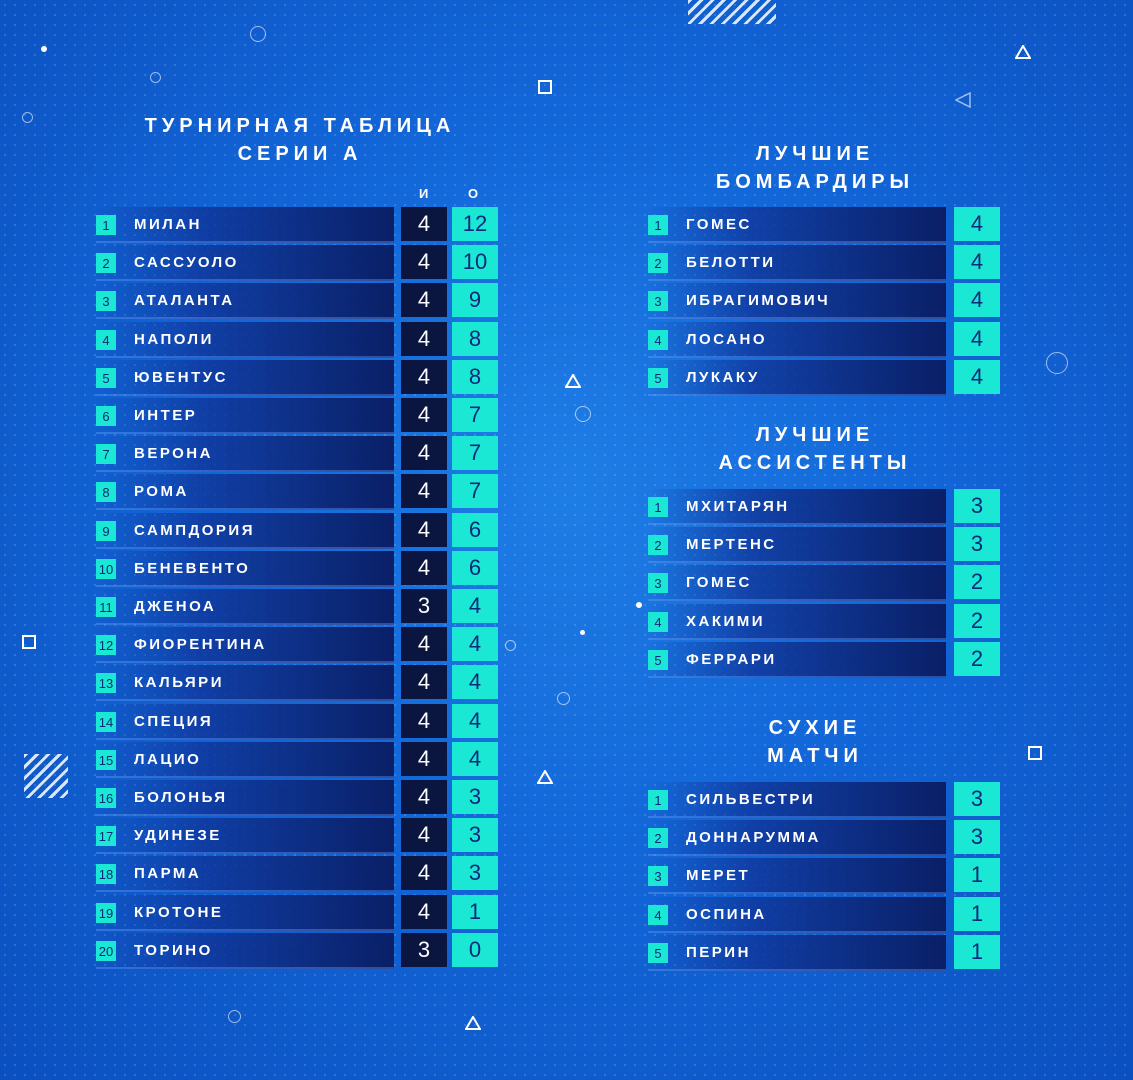 This screenshot has width=1133, height=1080. Describe the element at coordinates (181, 797) in the screenshot. I see `team-name: БОЛОНЬЯ` at that location.